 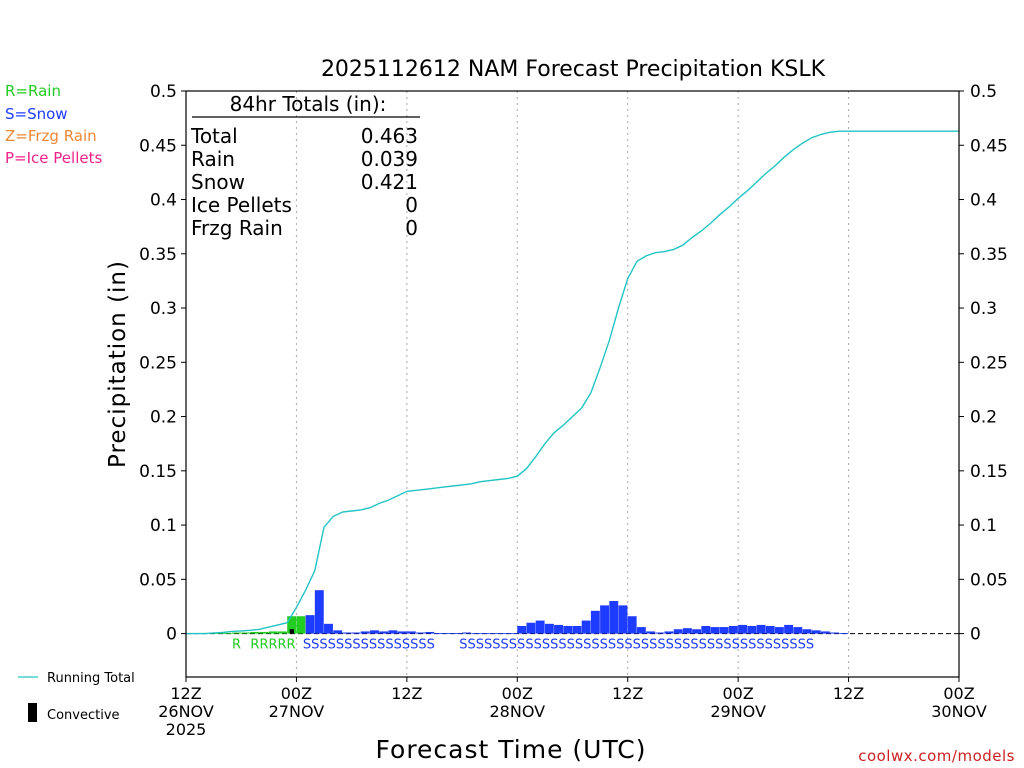 I want to click on totals-label-ice-pellets: Ice Pellets, so click(x=241, y=205).